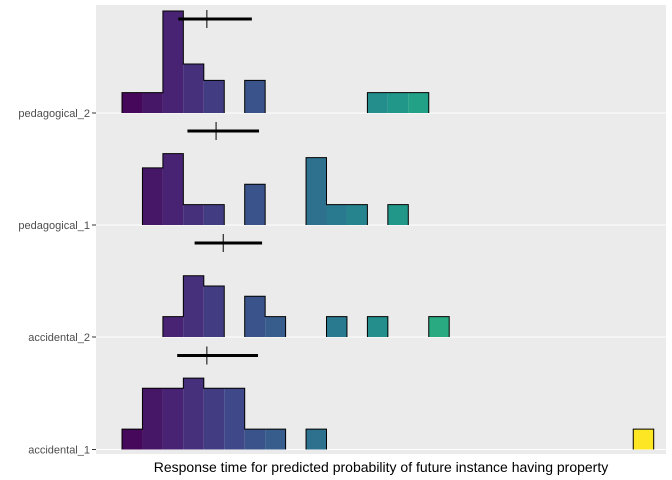 The width and height of the screenshot is (672, 480). Describe the element at coordinates (54, 114) in the screenshot. I see `y-tick-label-pedagogical_2: pedagogical_2` at that location.